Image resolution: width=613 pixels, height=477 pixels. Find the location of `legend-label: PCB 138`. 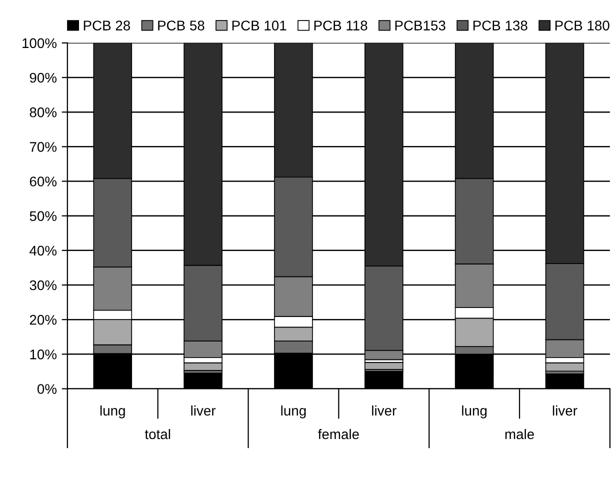

legend-label: PCB 138 is located at coordinates (500, 25).